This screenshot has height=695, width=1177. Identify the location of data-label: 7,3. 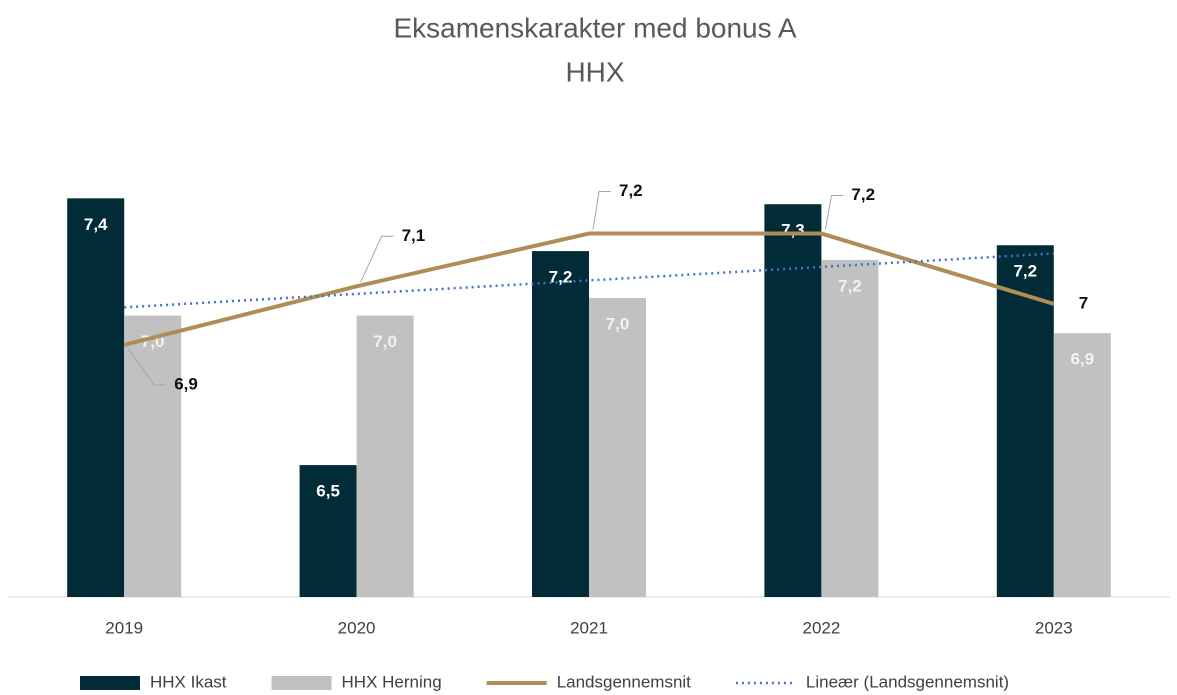
(793, 230).